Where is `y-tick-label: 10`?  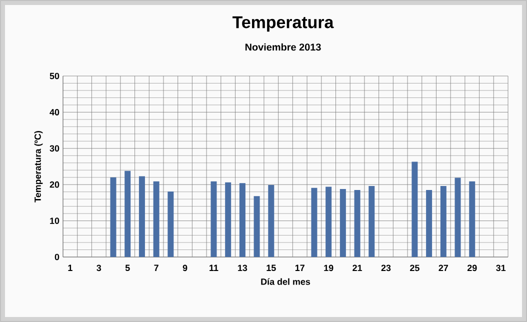
y-tick-label: 10 is located at coordinates (55, 221).